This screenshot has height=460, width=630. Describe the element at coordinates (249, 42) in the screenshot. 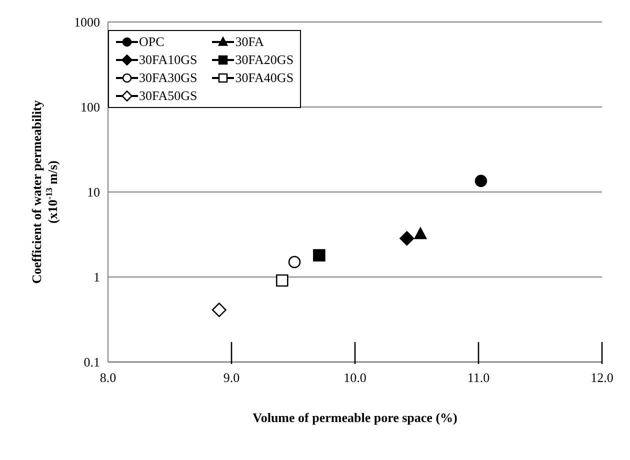

I see `legend-label: 30FA` at that location.